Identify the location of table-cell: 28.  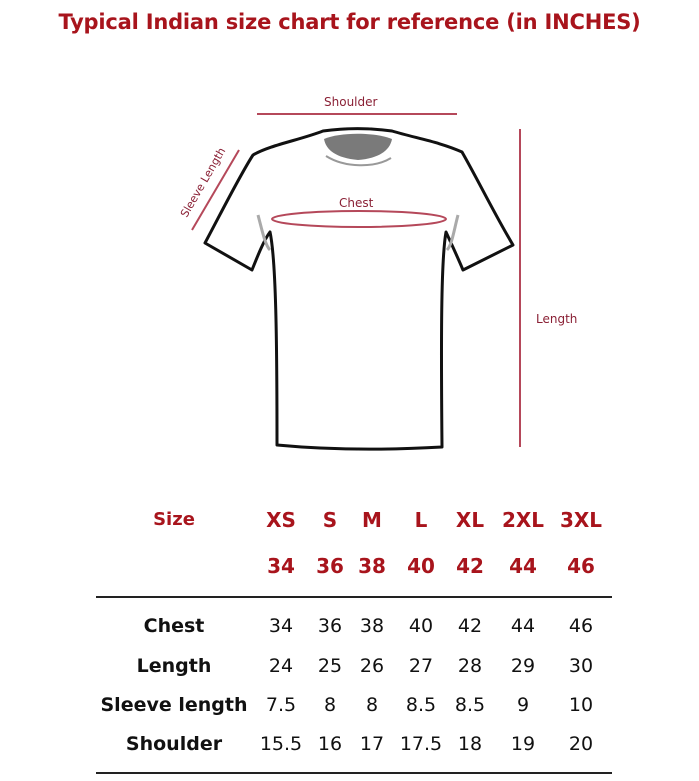
(470, 666).